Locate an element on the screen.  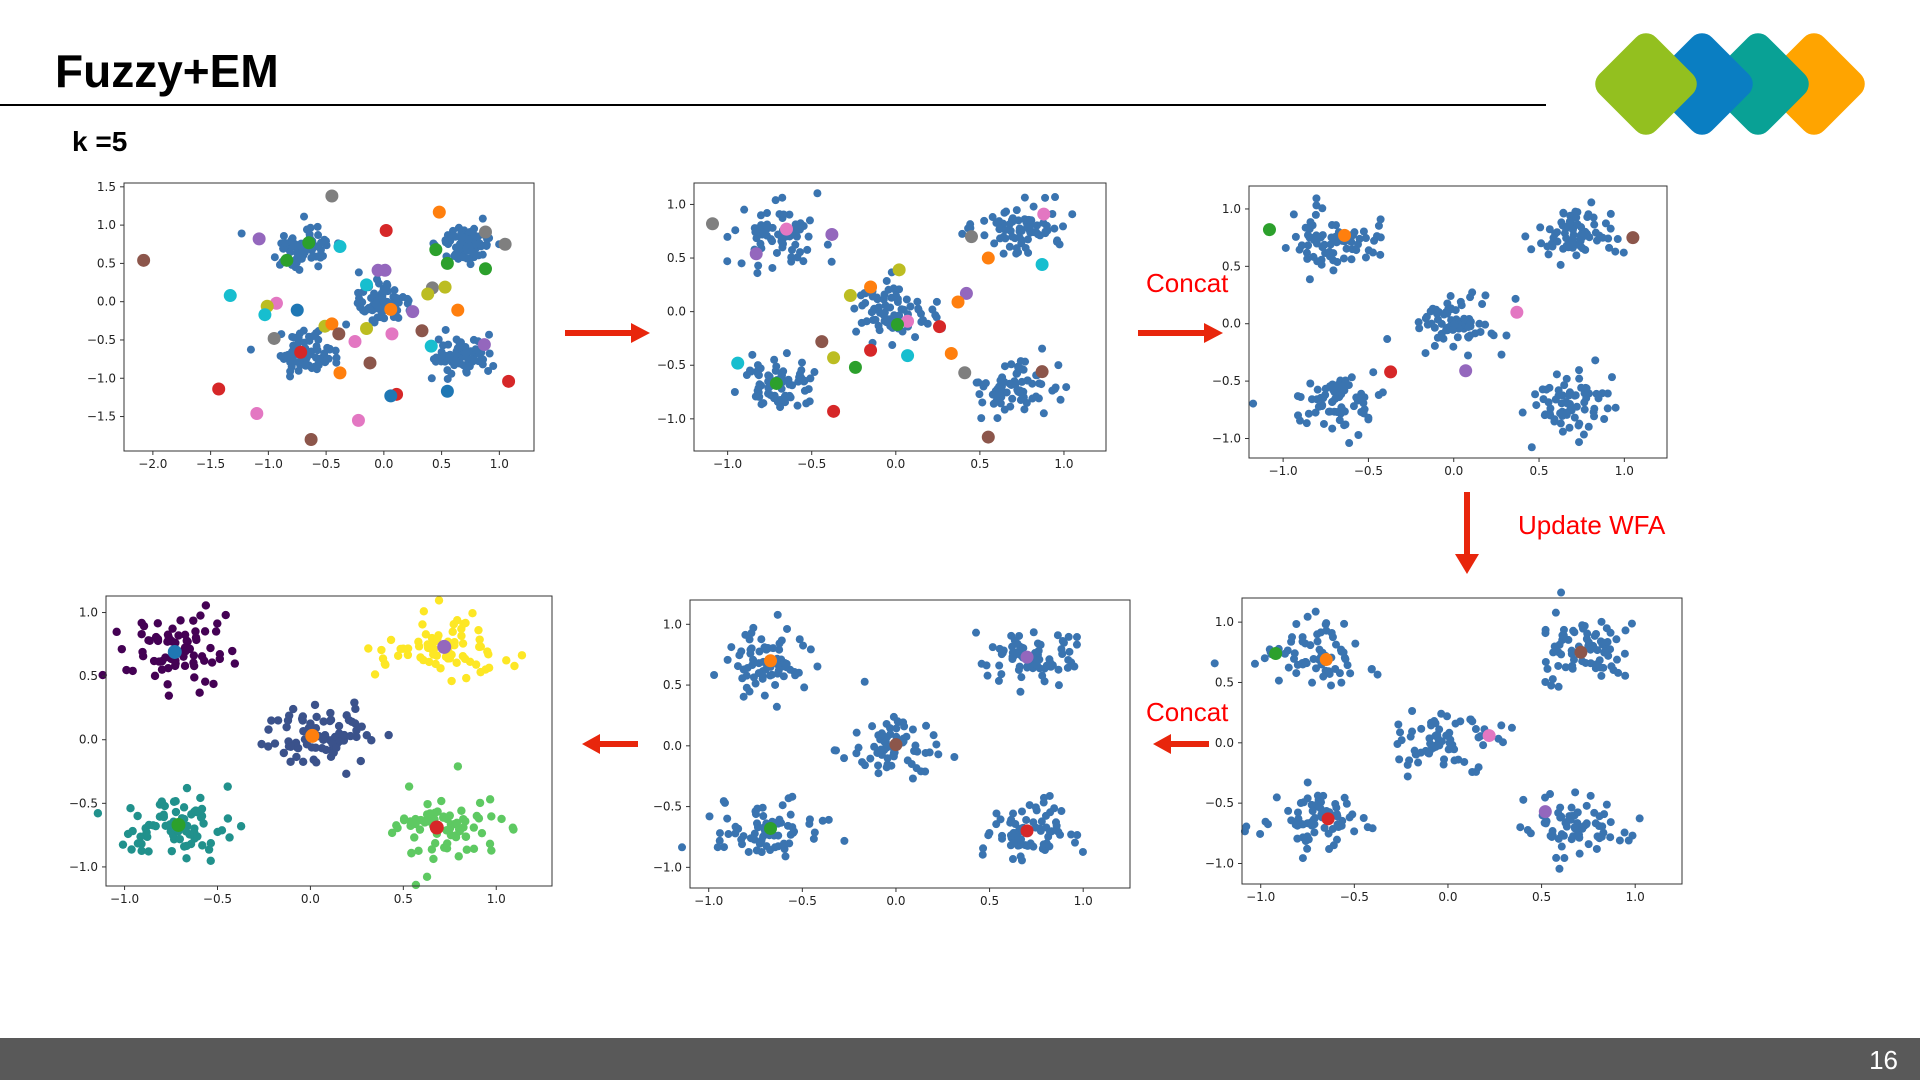
arrow-right-1-icon is located at coordinates (607, 333).